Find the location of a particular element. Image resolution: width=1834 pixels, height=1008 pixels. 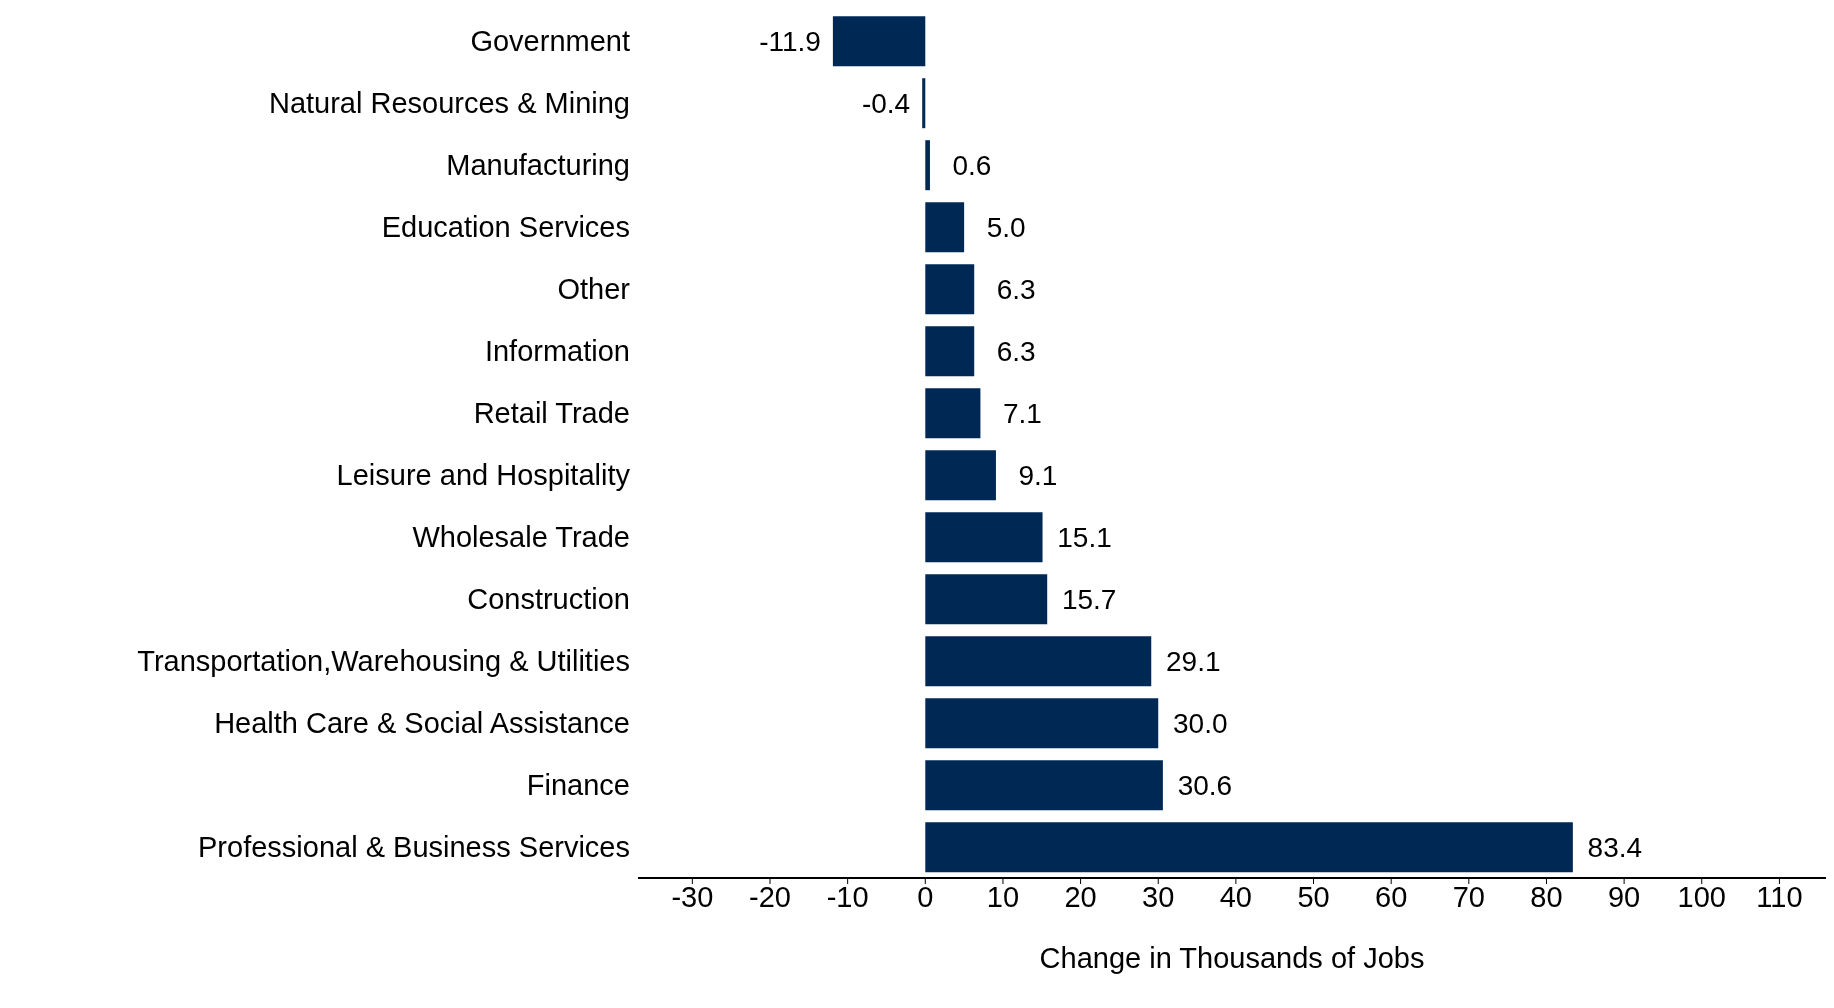

x-tick-label: 0 is located at coordinates (925, 896).